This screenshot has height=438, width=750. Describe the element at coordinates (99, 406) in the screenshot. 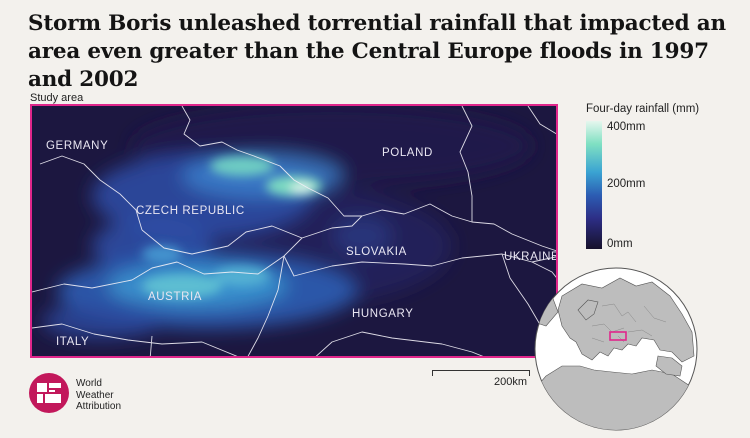

I see `brand-line-3: Attribution` at that location.